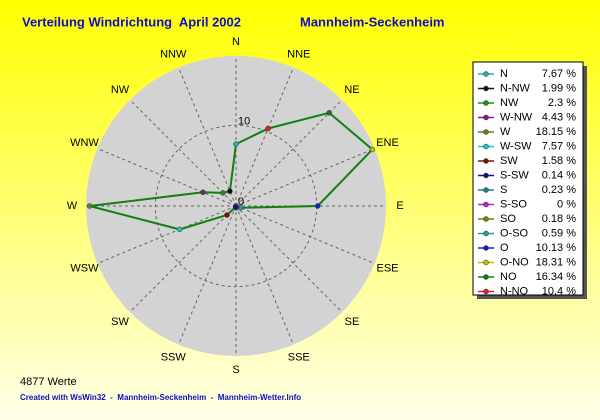 This screenshot has height=420, width=600. What do you see at coordinates (556, 132) in the screenshot?
I see `legend-value: 18.15 %` at bounding box center [556, 132].